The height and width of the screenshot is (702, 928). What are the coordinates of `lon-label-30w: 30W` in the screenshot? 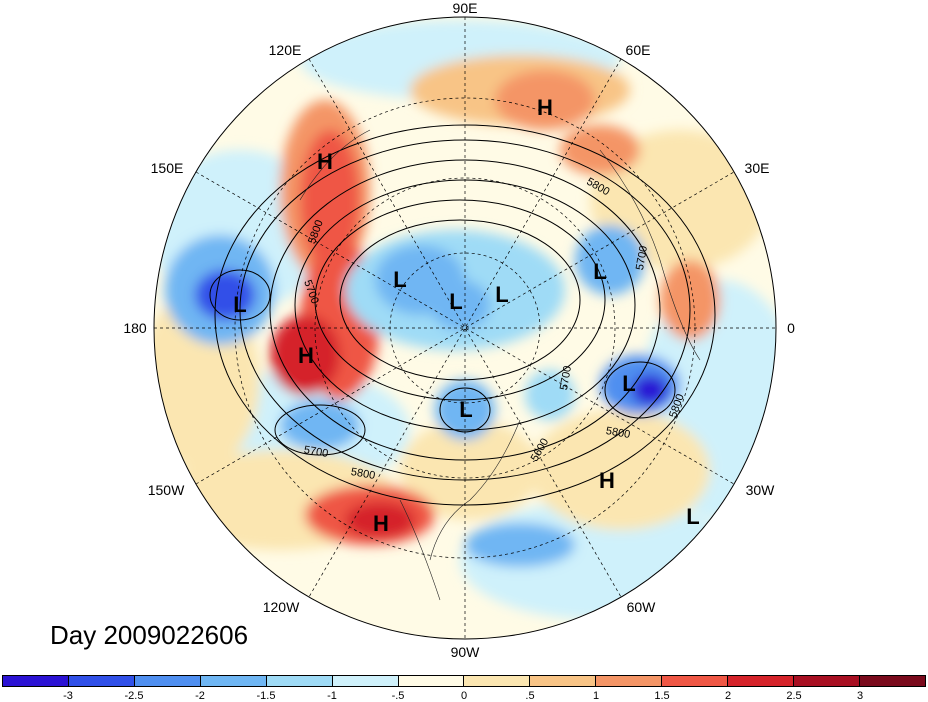 It's located at (760, 490).